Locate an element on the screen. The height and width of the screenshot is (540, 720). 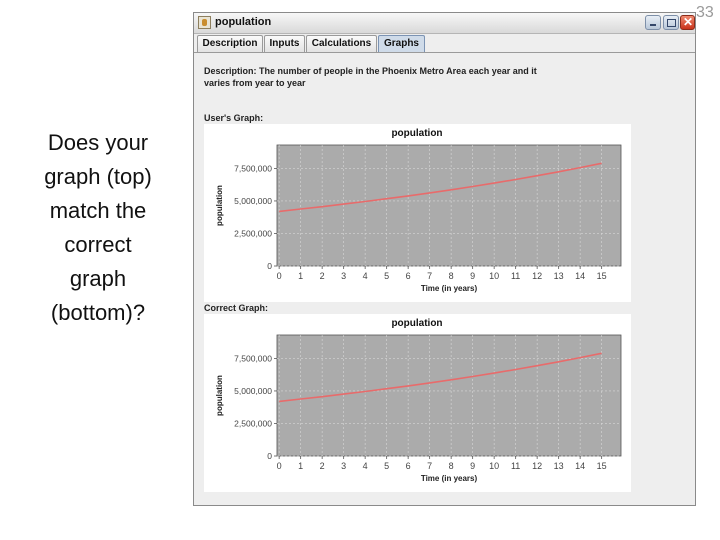
user-graph-label: User's Graph: is located at coordinates (234, 118).